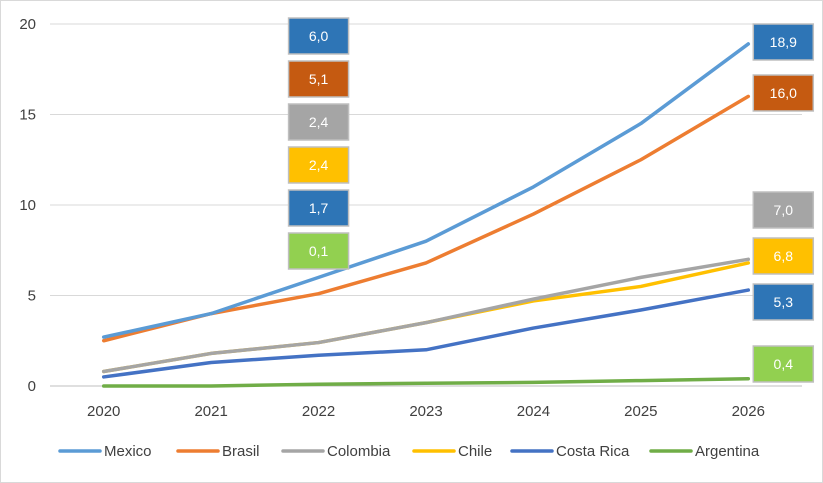  What do you see at coordinates (475, 451) in the screenshot?
I see `legend-label: Chile` at bounding box center [475, 451].